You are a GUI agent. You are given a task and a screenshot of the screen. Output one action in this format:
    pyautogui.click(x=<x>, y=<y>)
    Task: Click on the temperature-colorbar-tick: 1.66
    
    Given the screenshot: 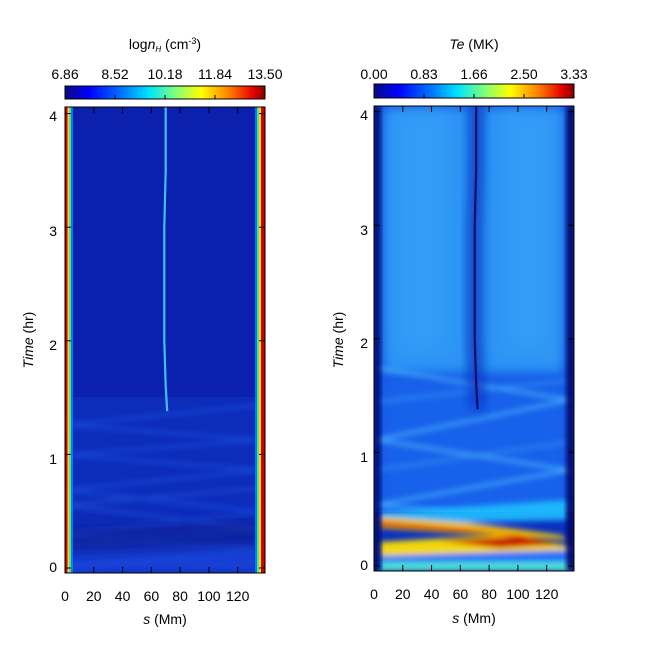 What is the action you would take?
    pyautogui.click(x=473, y=74)
    